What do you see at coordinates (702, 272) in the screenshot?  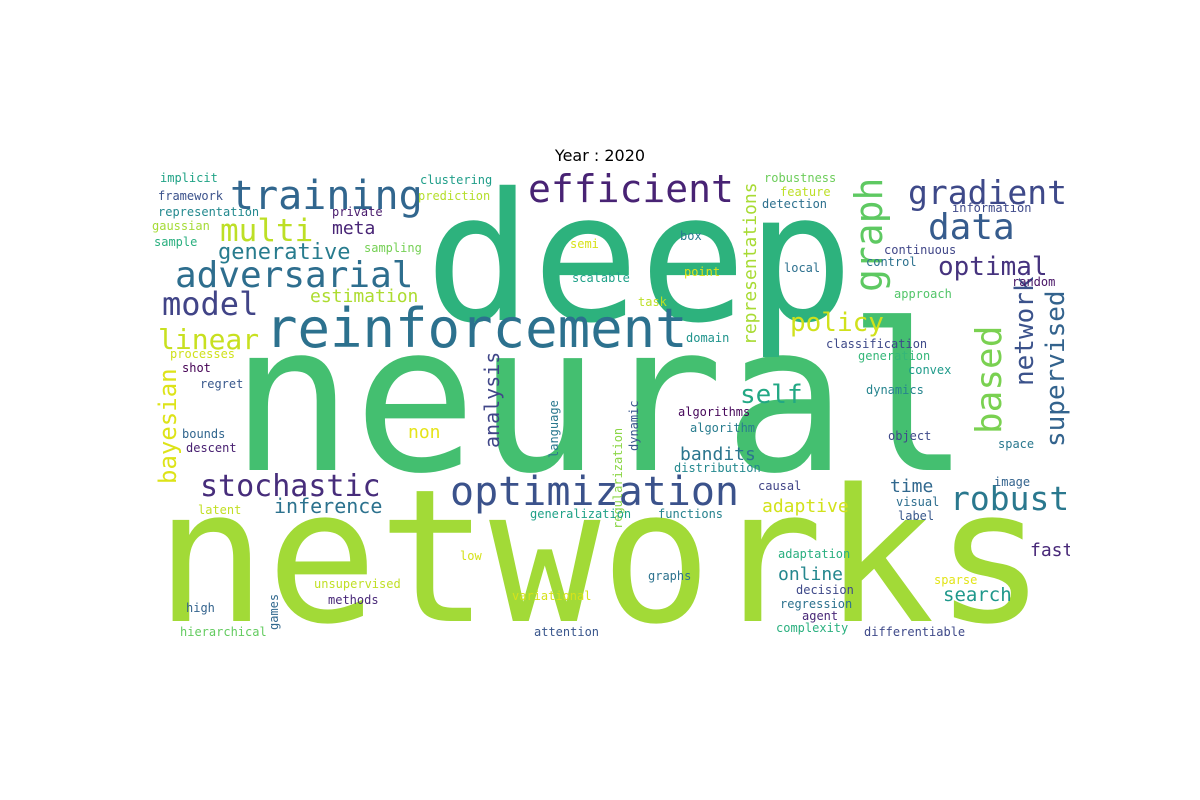 I see `word-point: point` at bounding box center [702, 272].